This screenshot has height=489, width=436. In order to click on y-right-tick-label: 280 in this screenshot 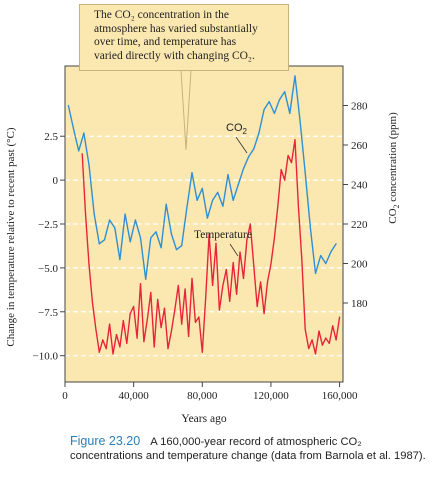, I will do `click(359, 107)`.